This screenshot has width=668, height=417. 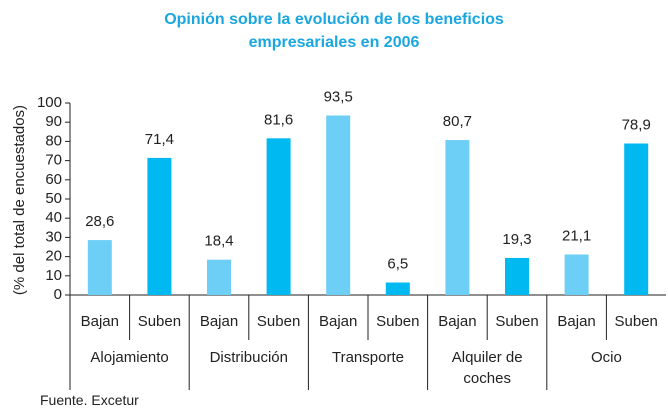 What do you see at coordinates (53, 160) in the screenshot?
I see `y-tick-label: 70` at bounding box center [53, 160].